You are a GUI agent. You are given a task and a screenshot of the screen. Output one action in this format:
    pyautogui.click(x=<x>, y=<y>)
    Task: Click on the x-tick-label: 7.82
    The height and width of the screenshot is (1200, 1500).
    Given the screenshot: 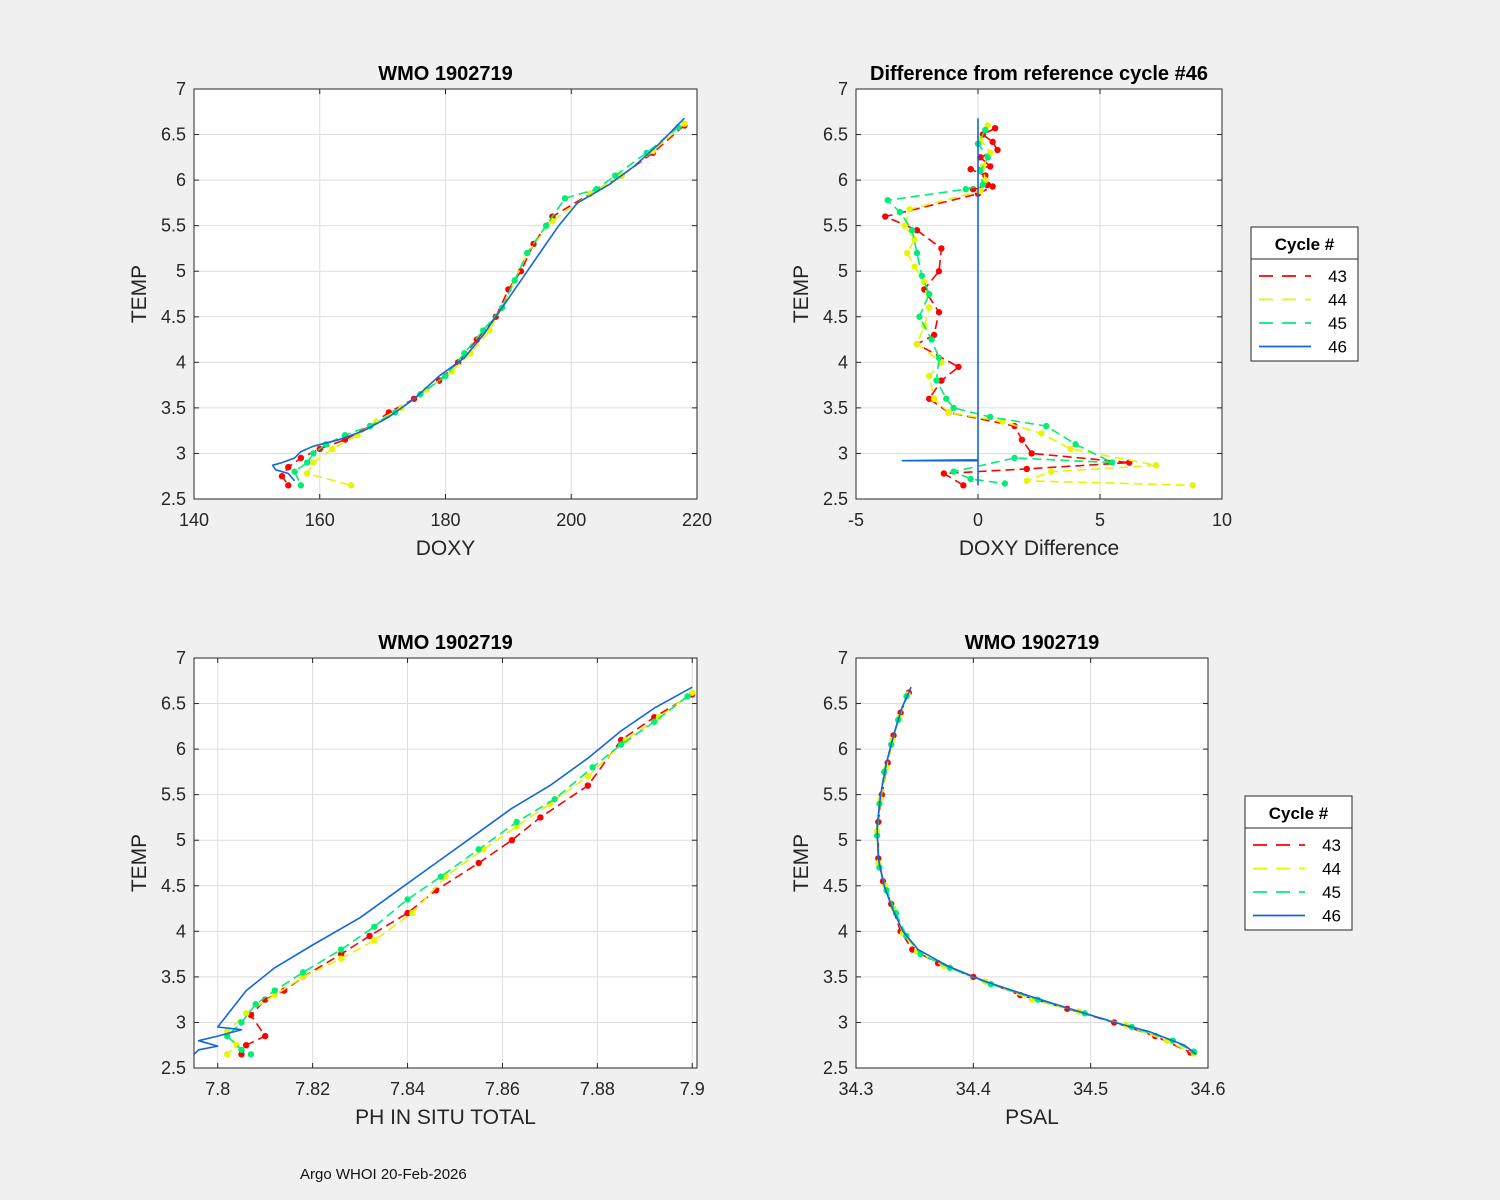 What is the action you would take?
    pyautogui.click(x=312, y=1089)
    